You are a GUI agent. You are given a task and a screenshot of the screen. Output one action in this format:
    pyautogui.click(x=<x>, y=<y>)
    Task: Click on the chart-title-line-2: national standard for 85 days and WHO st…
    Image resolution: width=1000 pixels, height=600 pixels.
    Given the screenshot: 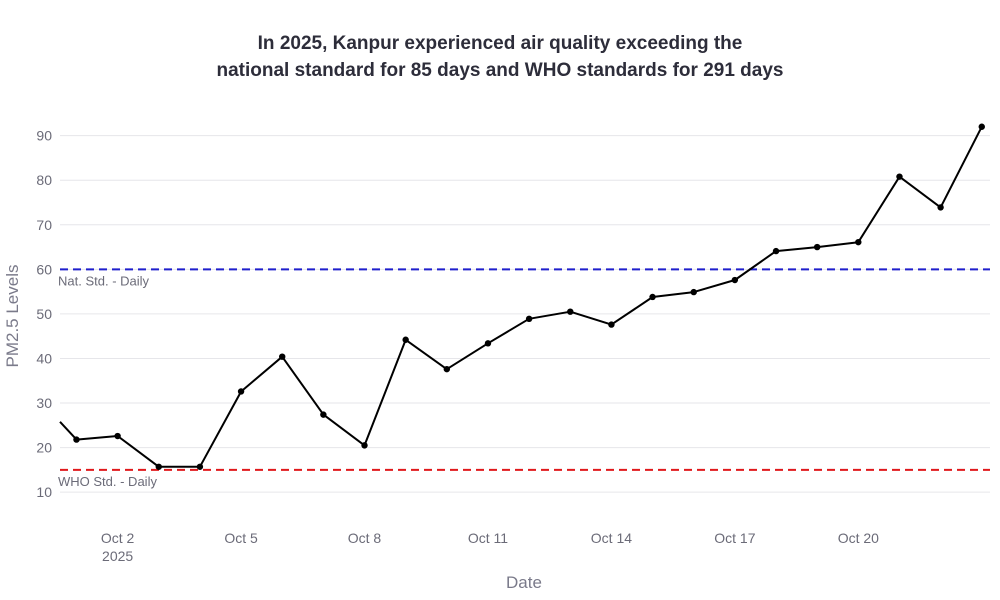 What is the action you would take?
    pyautogui.click(x=500, y=70)
    